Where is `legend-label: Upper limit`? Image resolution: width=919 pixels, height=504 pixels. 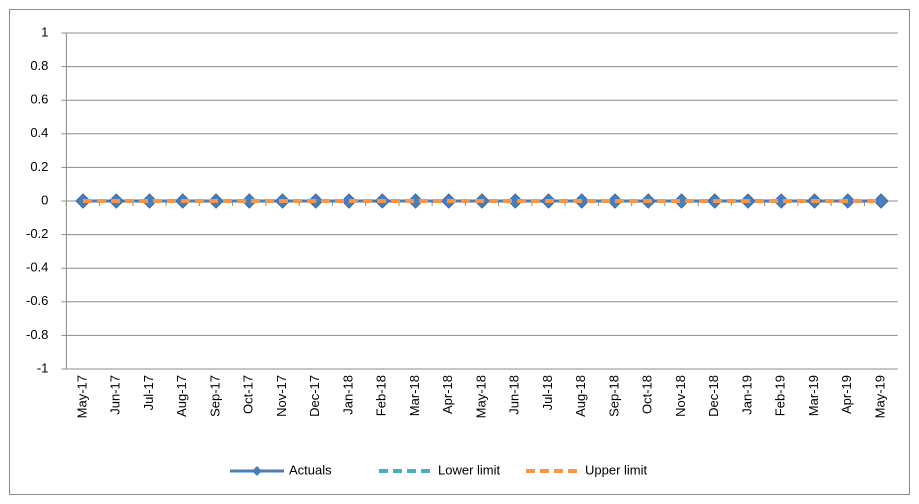
legend-label: Upper limit is located at coordinates (616, 469).